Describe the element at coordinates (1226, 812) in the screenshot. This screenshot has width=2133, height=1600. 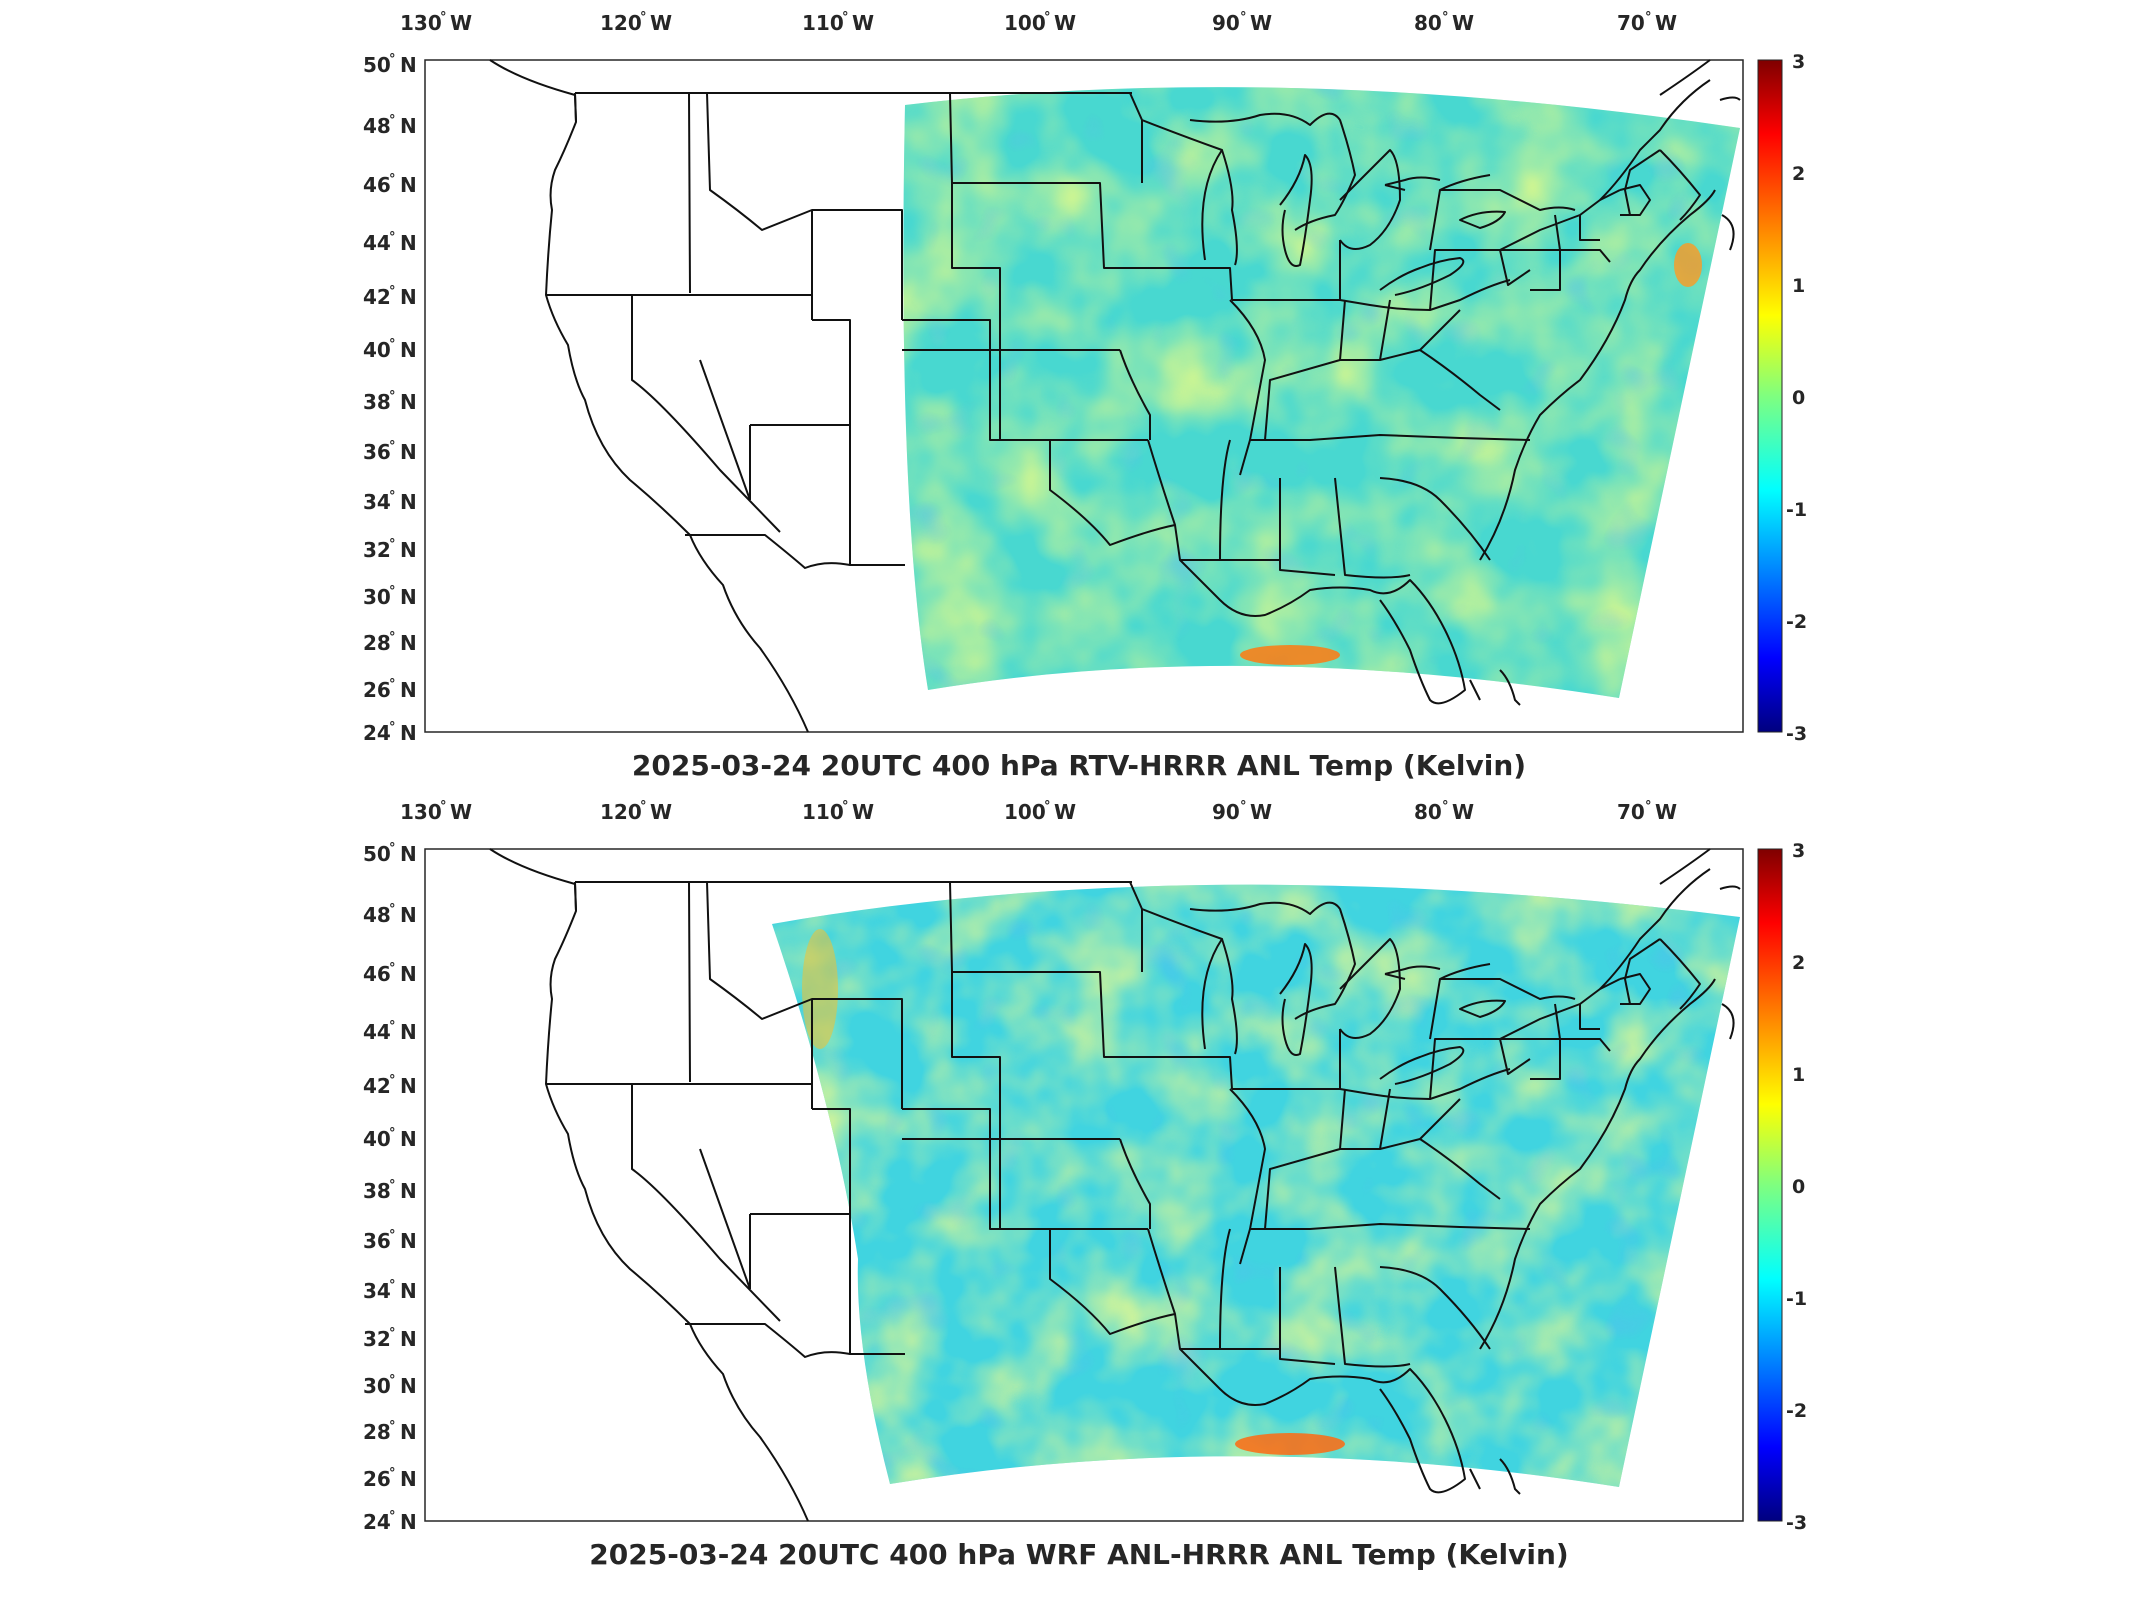
I see `svg-text: 90` at that location.